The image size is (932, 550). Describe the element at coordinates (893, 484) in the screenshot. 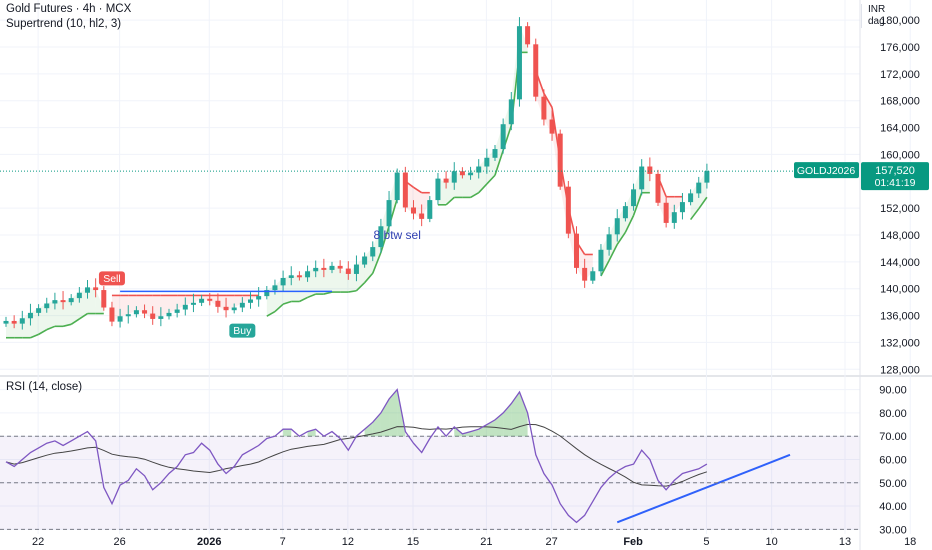

I see `rsi-tick-label: 50.00` at that location.